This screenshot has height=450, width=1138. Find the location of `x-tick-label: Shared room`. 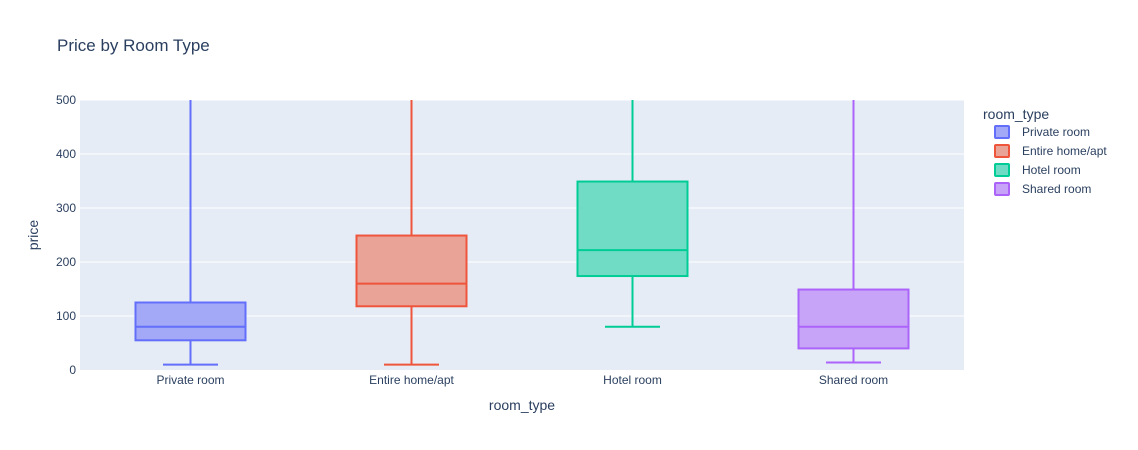

x-tick-label: Shared room is located at coordinates (853, 380).